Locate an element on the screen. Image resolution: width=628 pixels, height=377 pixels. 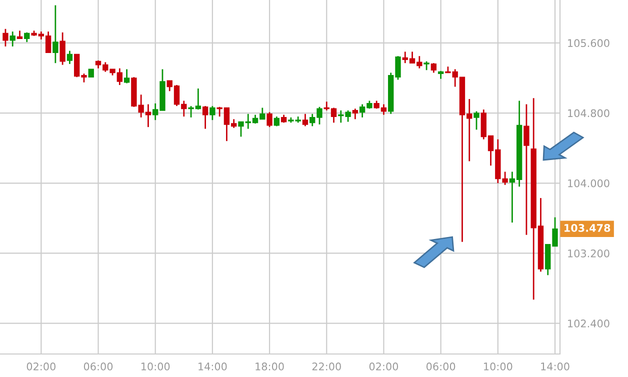
text: 103.478 is located at coordinates (587, 228).